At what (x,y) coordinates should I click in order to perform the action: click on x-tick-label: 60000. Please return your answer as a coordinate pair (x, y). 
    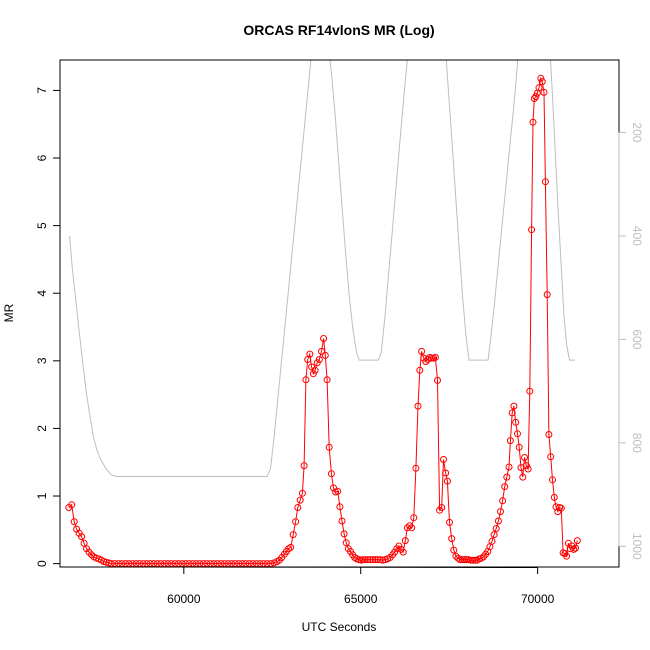
    Looking at the image, I should click on (184, 599).